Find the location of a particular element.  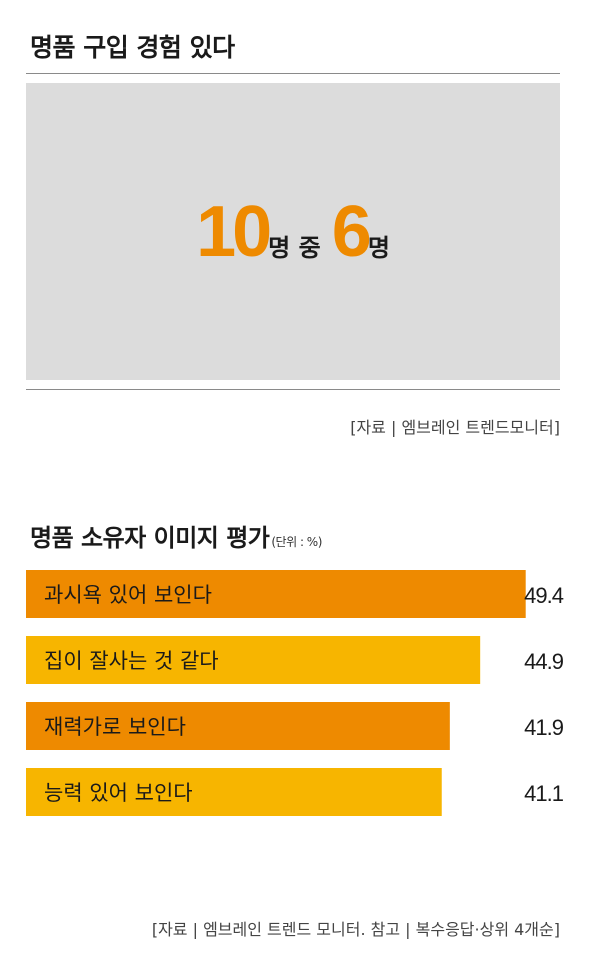

stat-total: 10 is located at coordinates (234, 232).